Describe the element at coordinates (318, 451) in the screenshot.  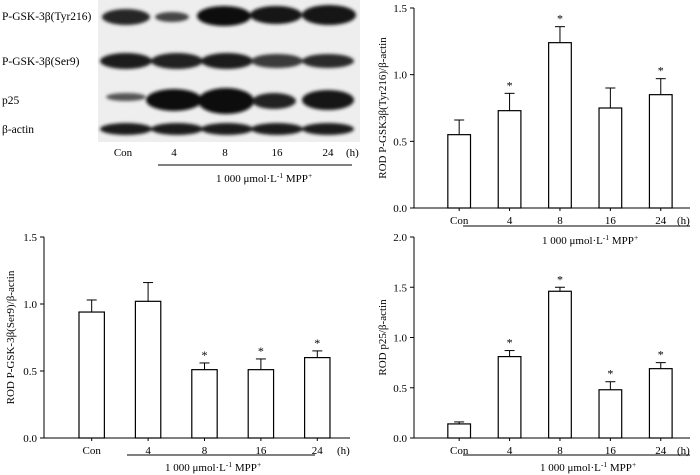
I see `ser9-x-label-4: 24` at that location.